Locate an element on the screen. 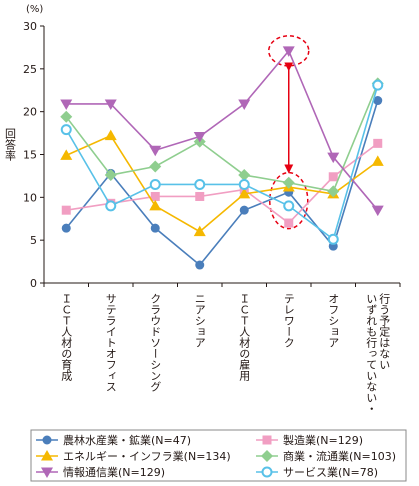  x-tick-label: クラウドソーシング is located at coordinates (155, 342).